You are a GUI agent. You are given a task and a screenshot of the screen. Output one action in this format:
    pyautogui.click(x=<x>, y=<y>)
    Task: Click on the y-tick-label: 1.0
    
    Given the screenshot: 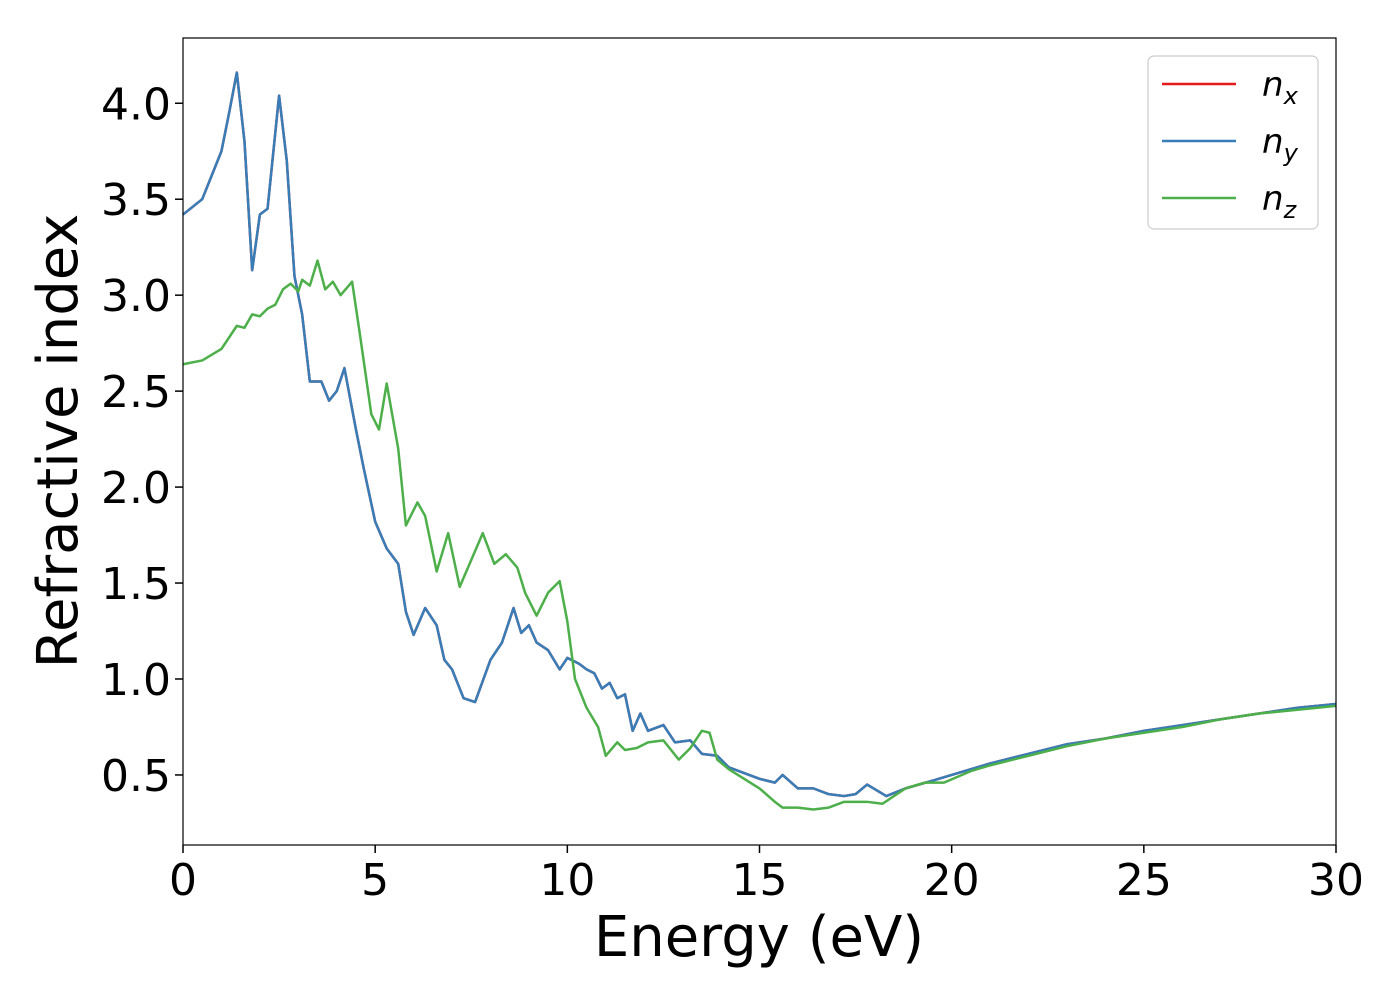 What is the action you would take?
    pyautogui.click(x=136, y=680)
    